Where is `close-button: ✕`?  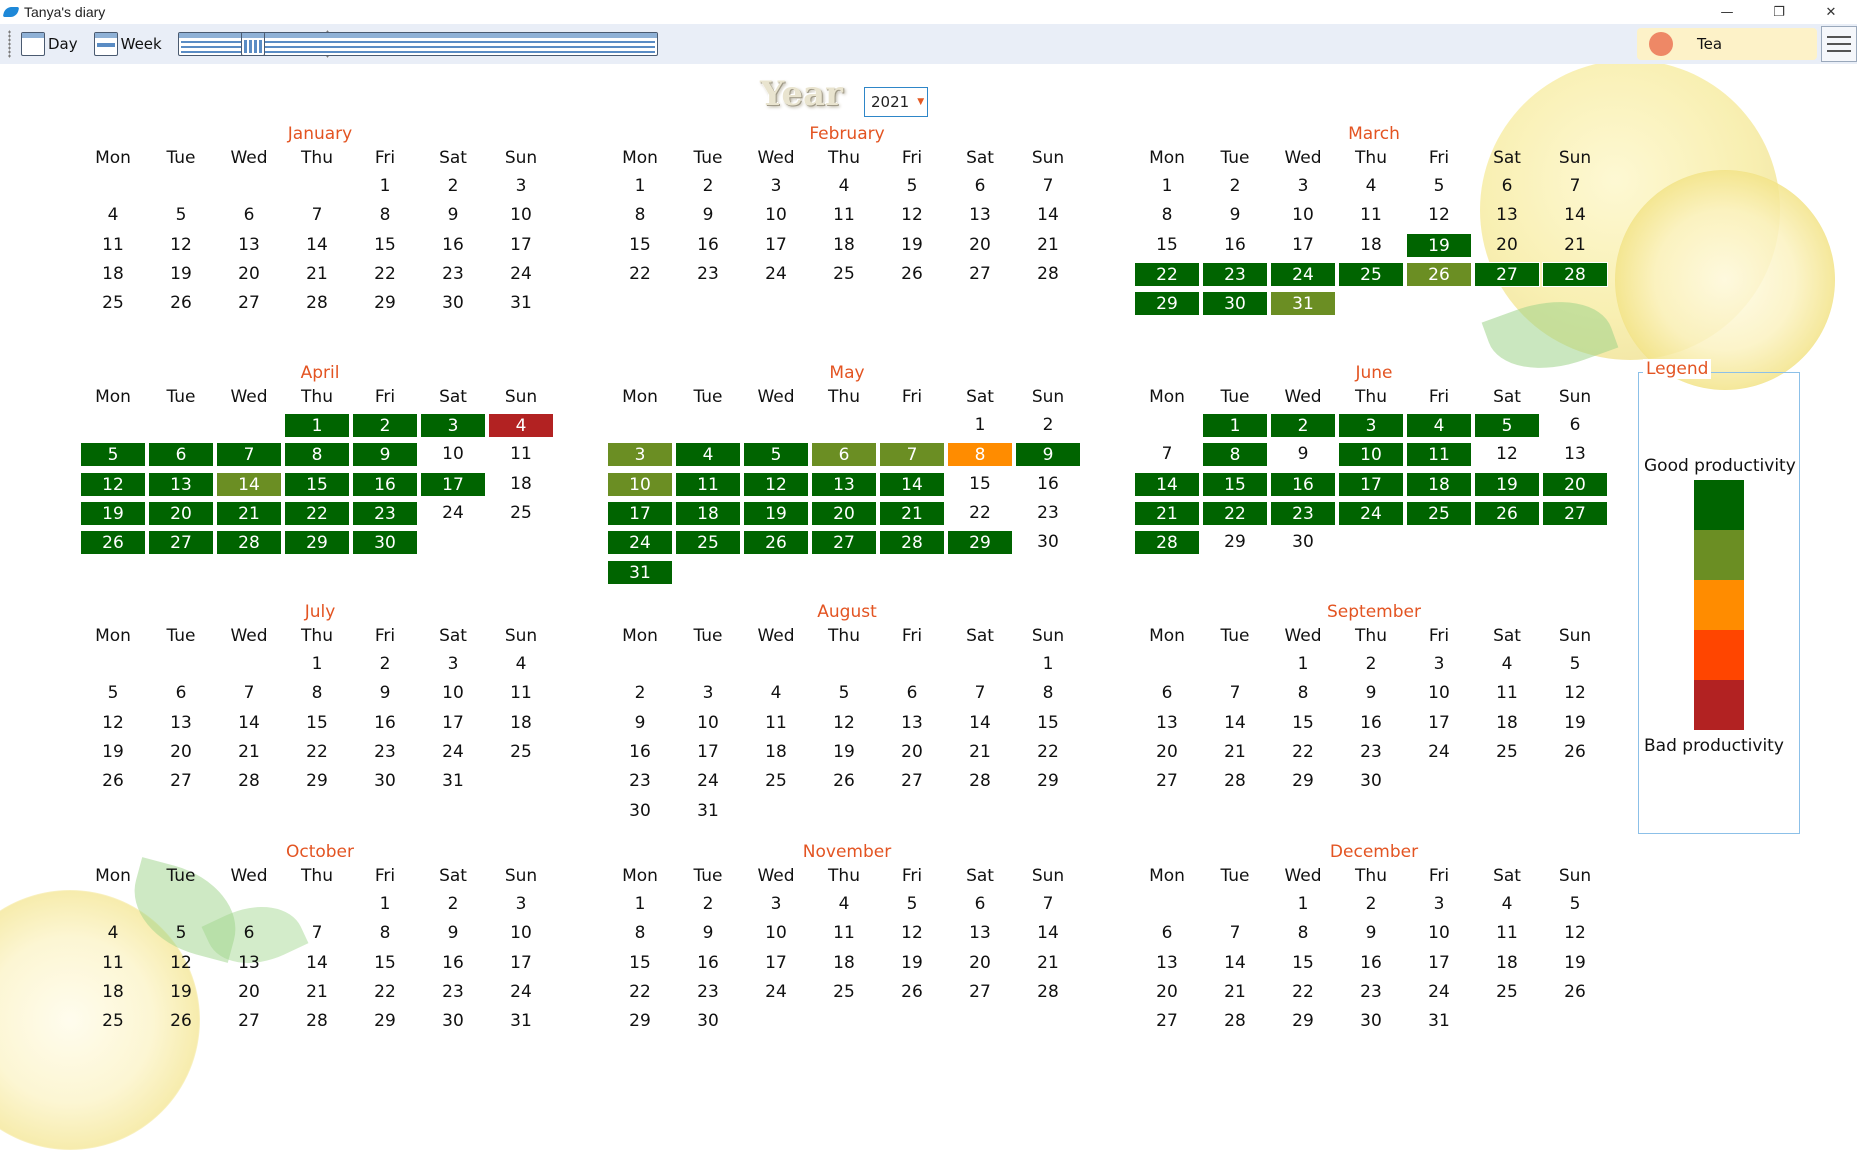 close-button: ✕ is located at coordinates (1831, 12).